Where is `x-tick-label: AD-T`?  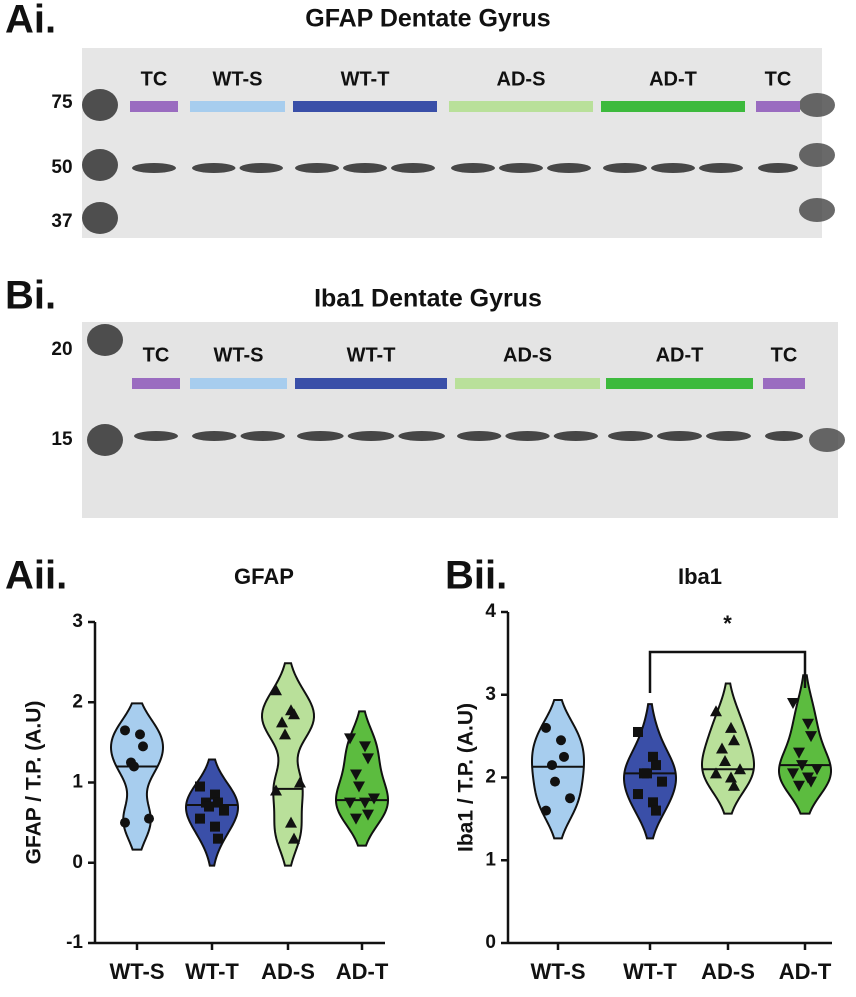
x-tick-label: AD-T is located at coordinates (362, 971).